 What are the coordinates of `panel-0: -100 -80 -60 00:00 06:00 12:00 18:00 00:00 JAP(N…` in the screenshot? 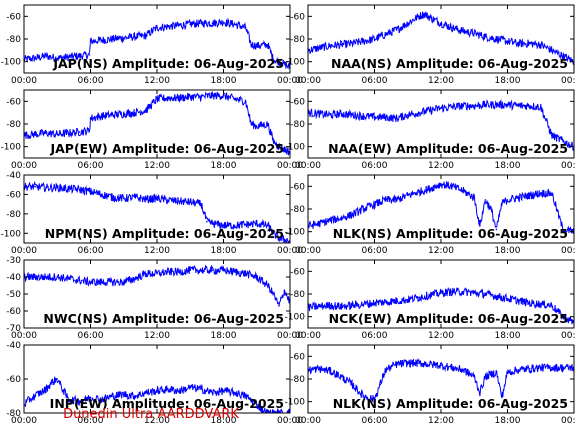 It's located at (152, 45).